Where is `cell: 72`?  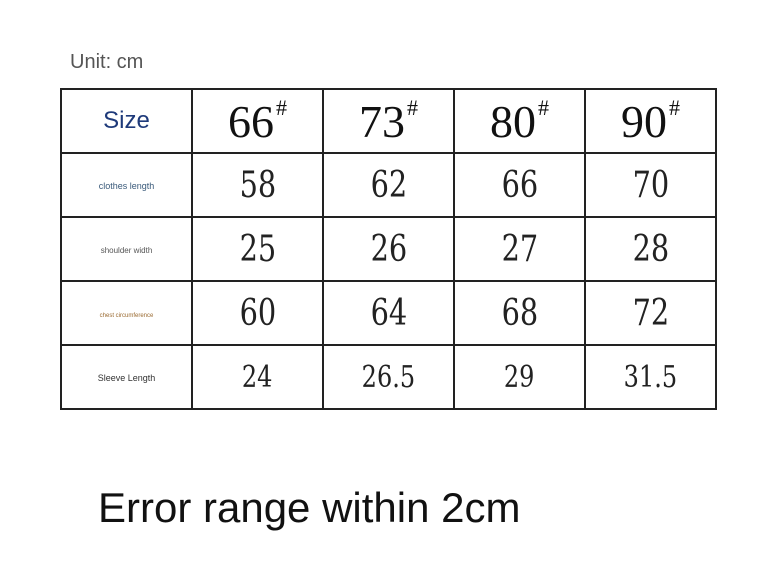
cell: 72 is located at coordinates (650, 313).